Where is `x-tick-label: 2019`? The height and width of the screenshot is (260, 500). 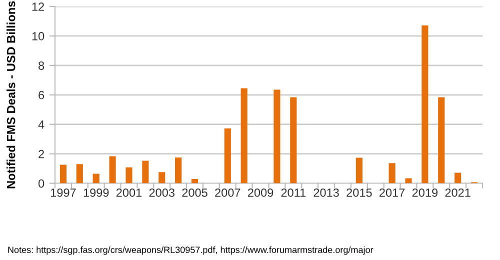 x-tick-label: 2019 is located at coordinates (425, 192).